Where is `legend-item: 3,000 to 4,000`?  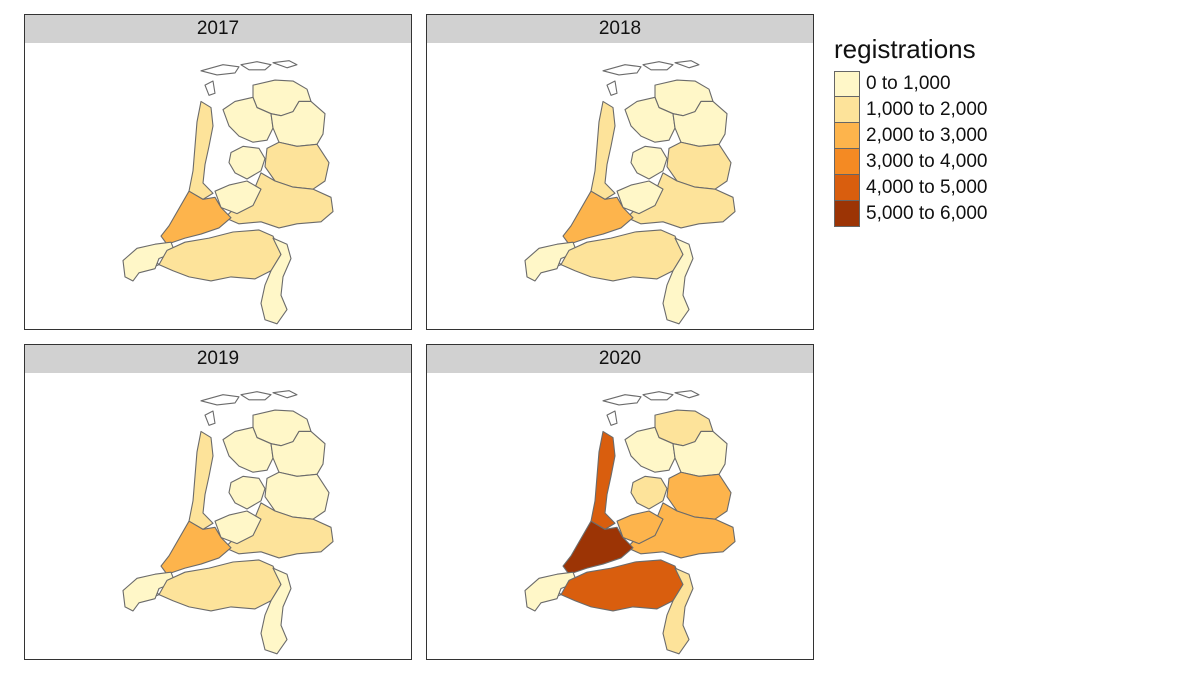 legend-item: 3,000 to 4,000 is located at coordinates (911, 162).